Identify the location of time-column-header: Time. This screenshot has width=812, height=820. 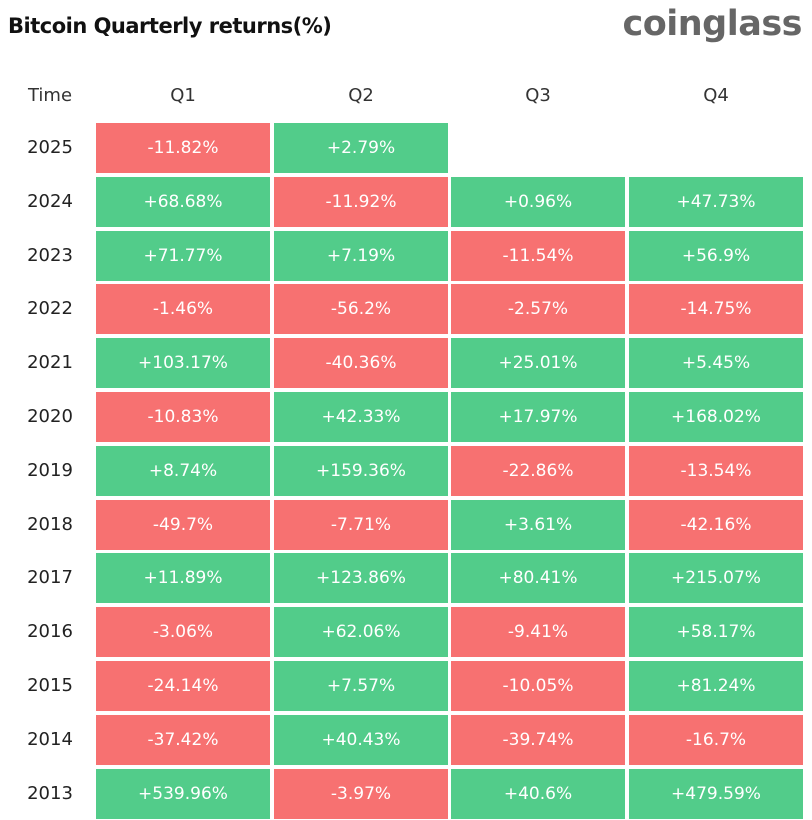
(50, 95).